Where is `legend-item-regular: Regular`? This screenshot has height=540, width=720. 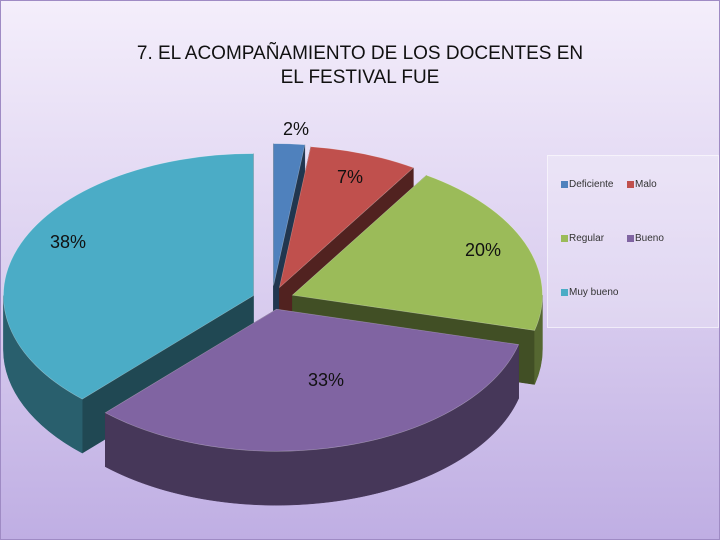
legend-item-regular: Regular is located at coordinates (582, 238).